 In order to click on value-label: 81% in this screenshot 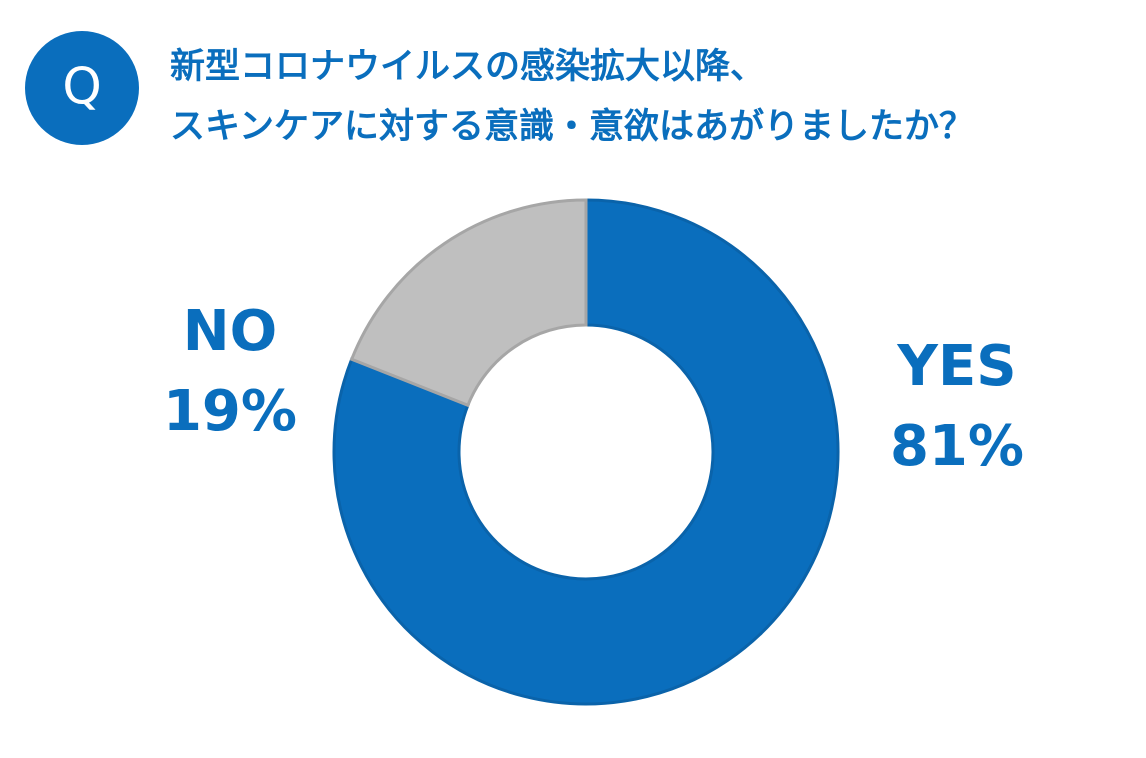, I will do `click(957, 446)`.